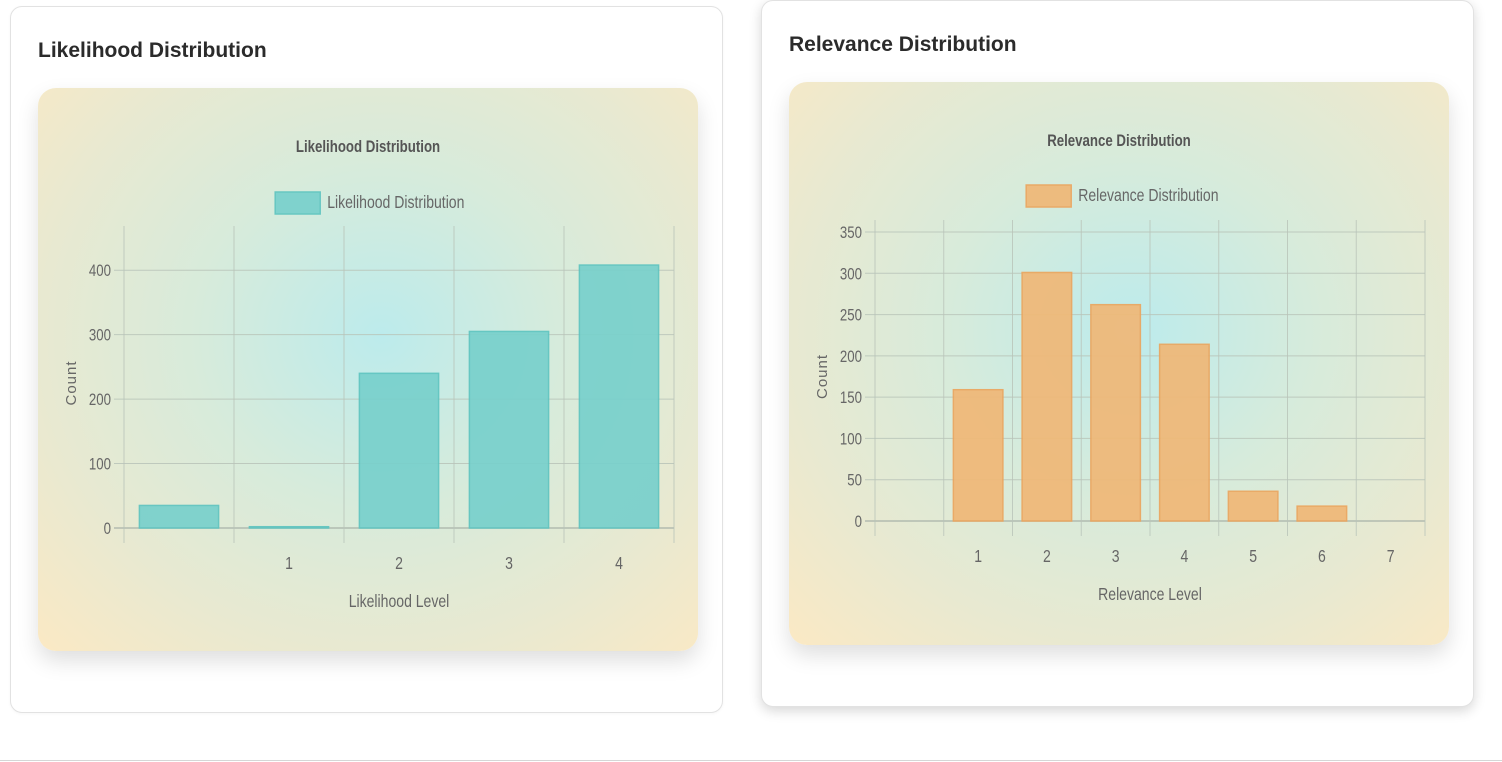  What do you see at coordinates (851, 233) in the screenshot?
I see `y-tick-label: 350` at bounding box center [851, 233].